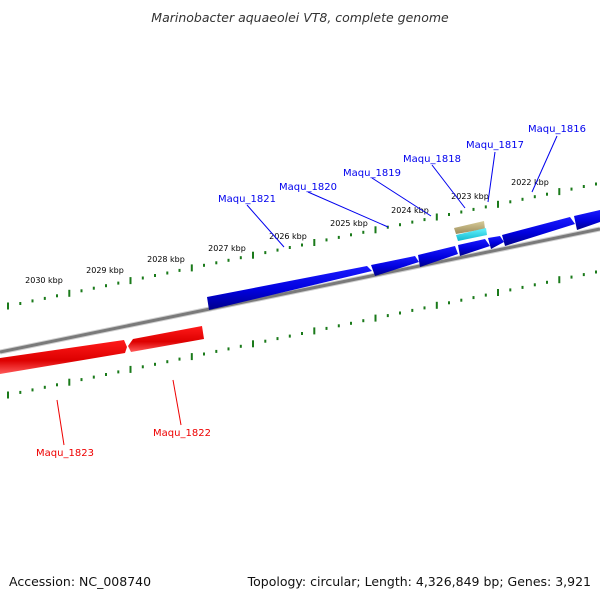 The width and height of the screenshot is (600, 600). Describe the element at coordinates (247, 199) in the screenshot. I see `gene-label-maqu-1821: Maqu_1821` at that location.